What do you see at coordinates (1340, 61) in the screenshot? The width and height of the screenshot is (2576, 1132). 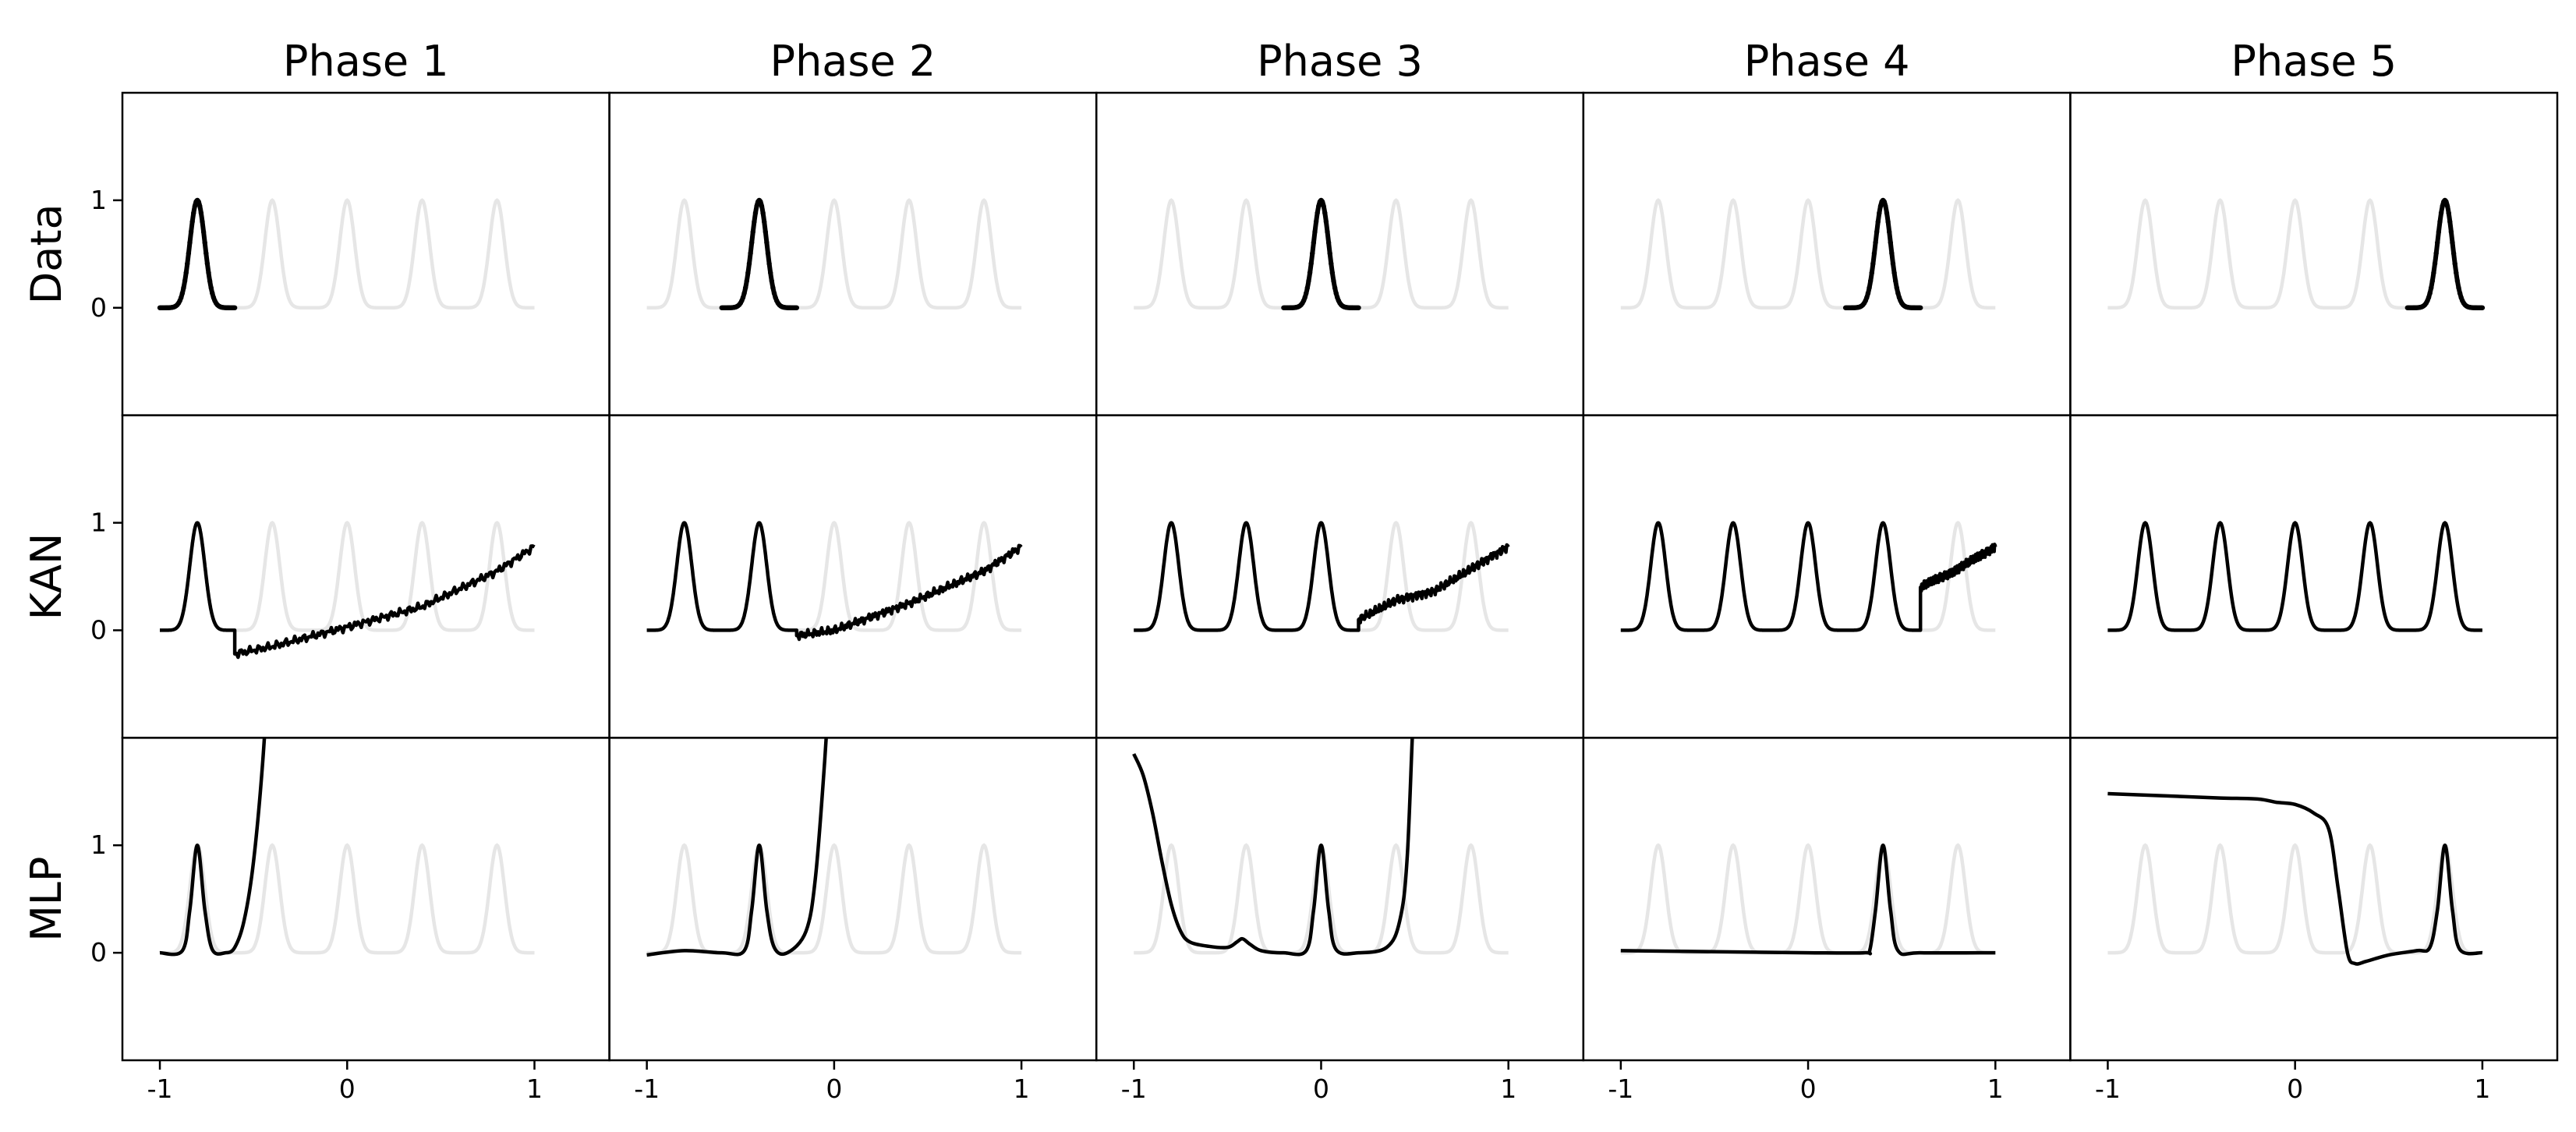 I see `column-title: Phase 3` at bounding box center [1340, 61].